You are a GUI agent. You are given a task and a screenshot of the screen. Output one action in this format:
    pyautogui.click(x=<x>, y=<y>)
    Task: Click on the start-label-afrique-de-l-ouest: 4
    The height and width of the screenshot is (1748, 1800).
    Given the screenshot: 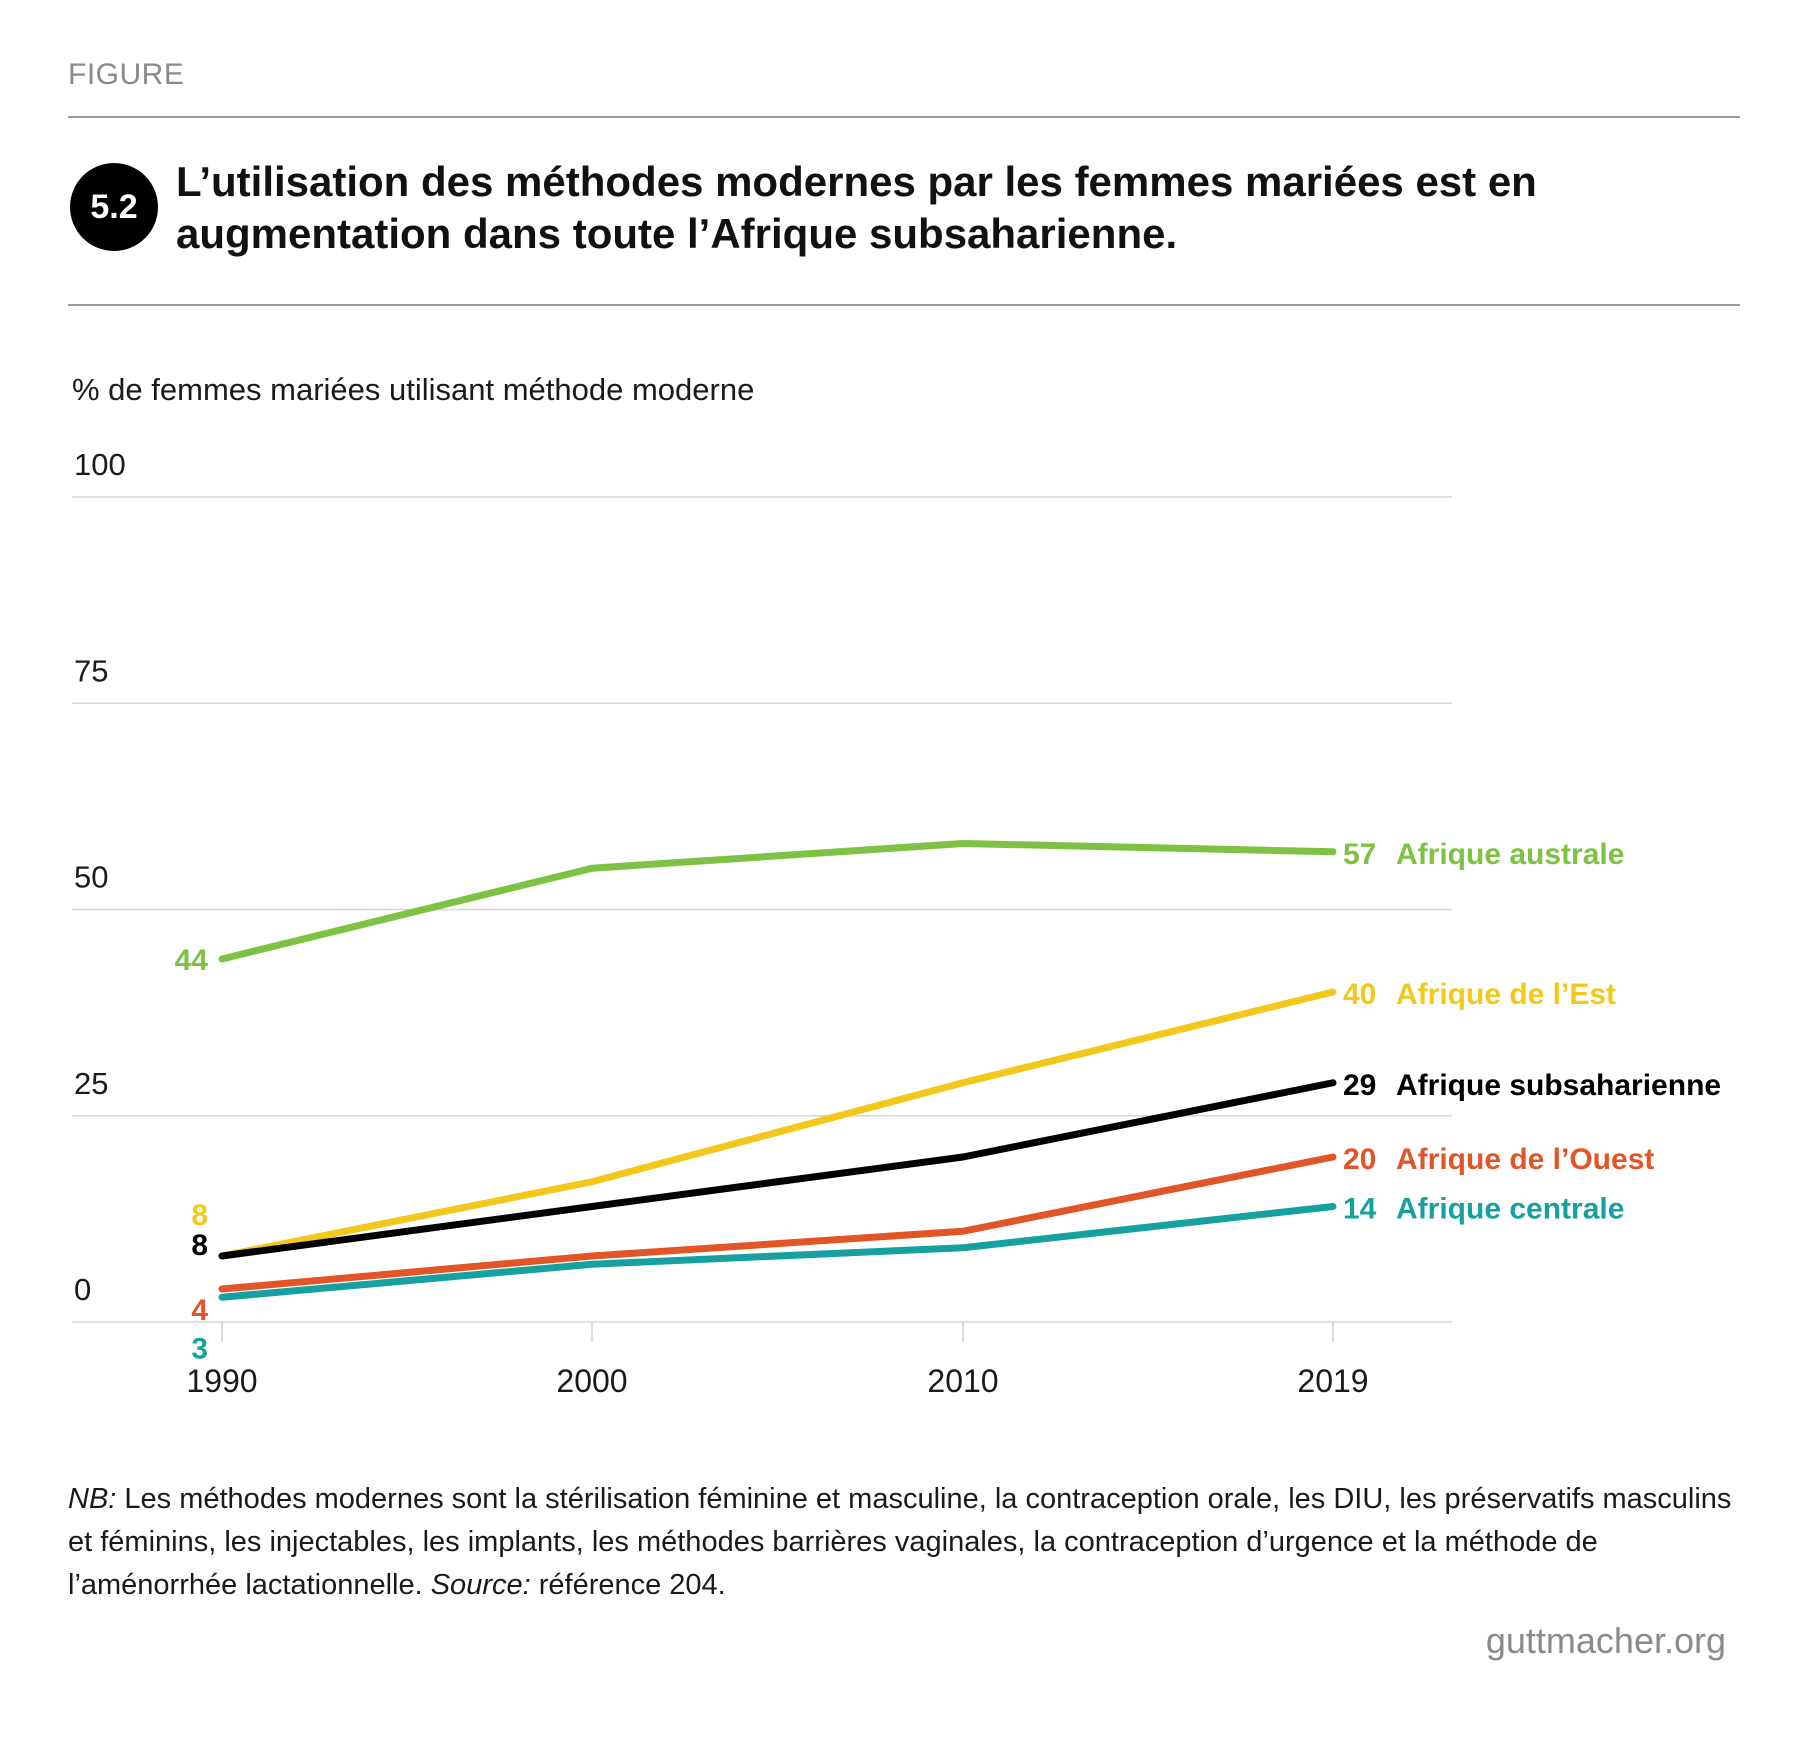 What is the action you would take?
    pyautogui.click(x=199, y=1310)
    